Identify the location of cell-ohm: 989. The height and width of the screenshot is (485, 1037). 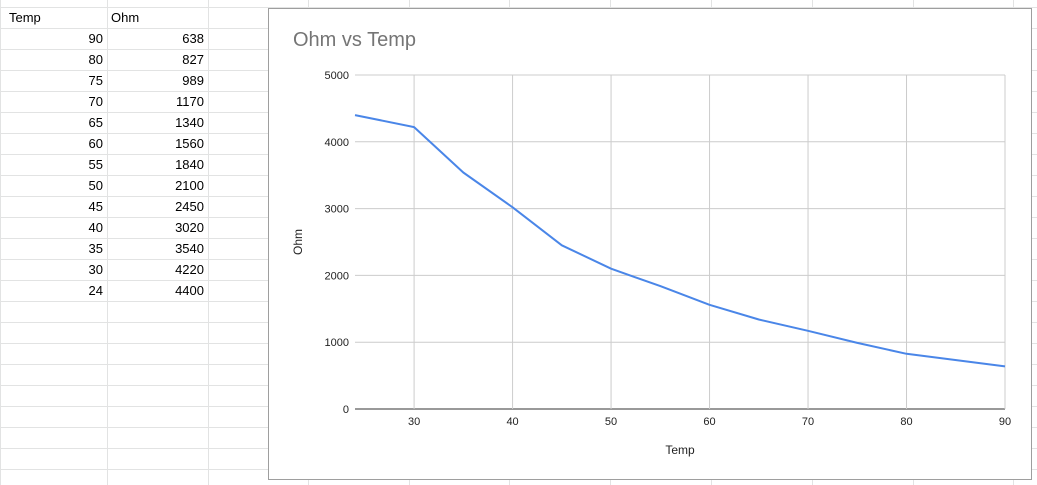
(193, 80).